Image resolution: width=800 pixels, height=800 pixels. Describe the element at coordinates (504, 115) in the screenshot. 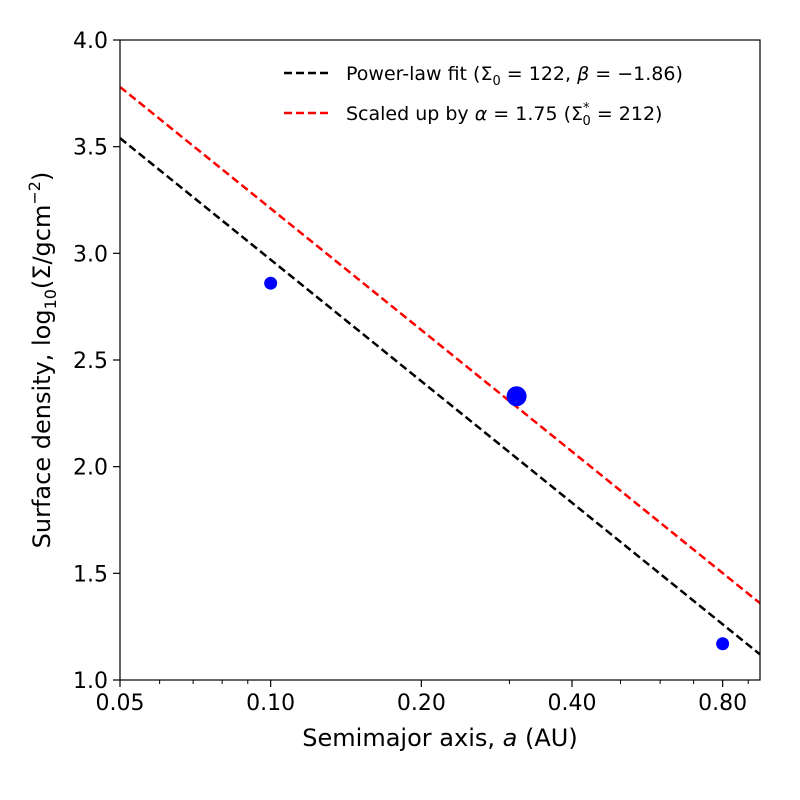

I see `legend-label-scaled: Scaled up by α = 1.75 (Σ* 0 = 212)` at that location.